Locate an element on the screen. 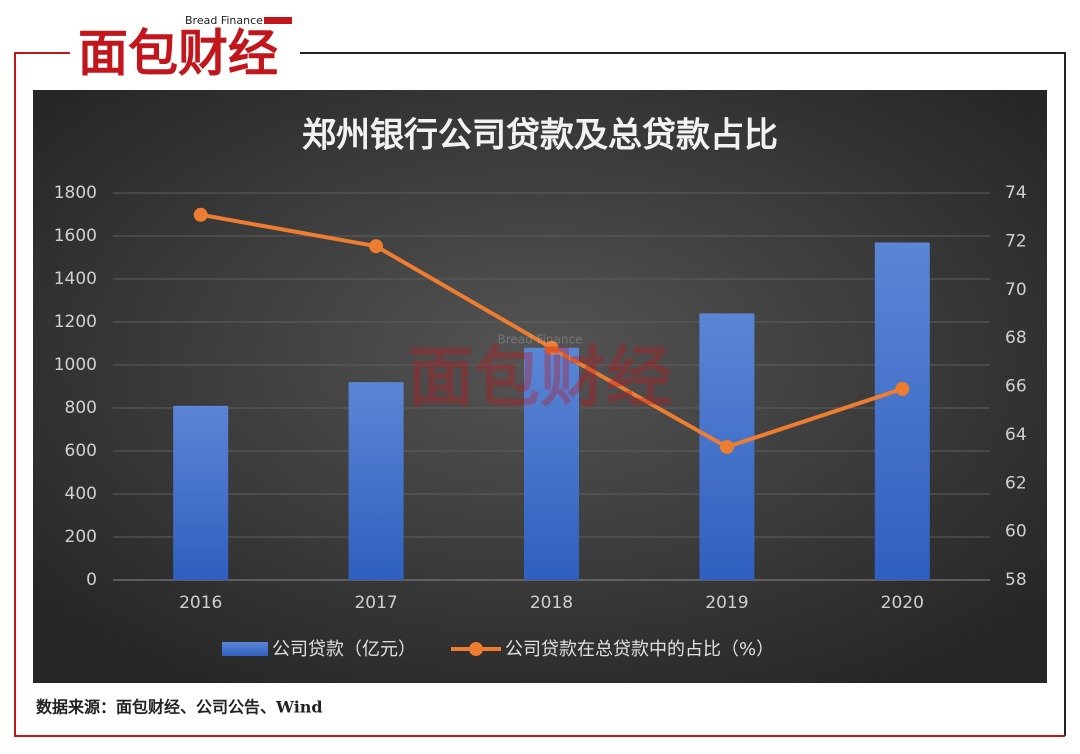 This screenshot has height=754, width=1080. watermark: Bread Finance 面包财经 is located at coordinates (540, 375).